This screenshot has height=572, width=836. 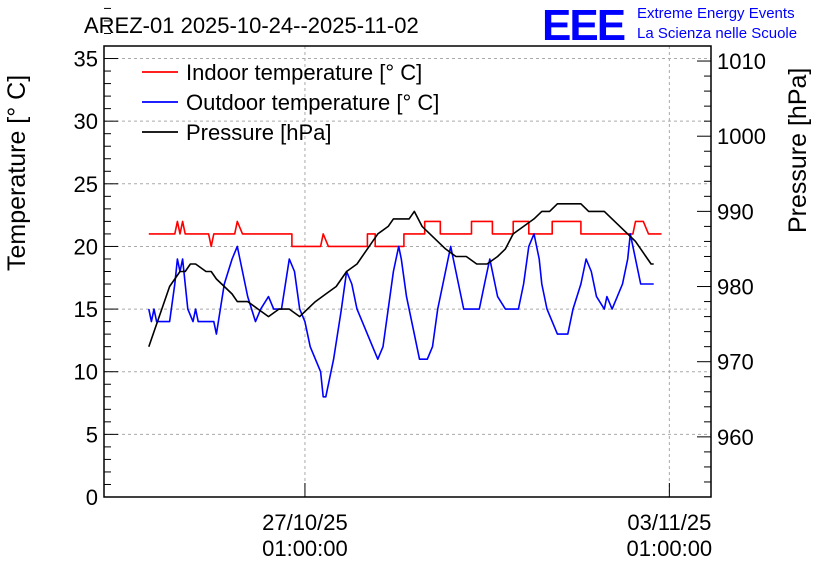 What do you see at coordinates (251, 25) in the screenshot?
I see `chart-title: AREZ-01 2025-10-24--2025-11-02` at bounding box center [251, 25].